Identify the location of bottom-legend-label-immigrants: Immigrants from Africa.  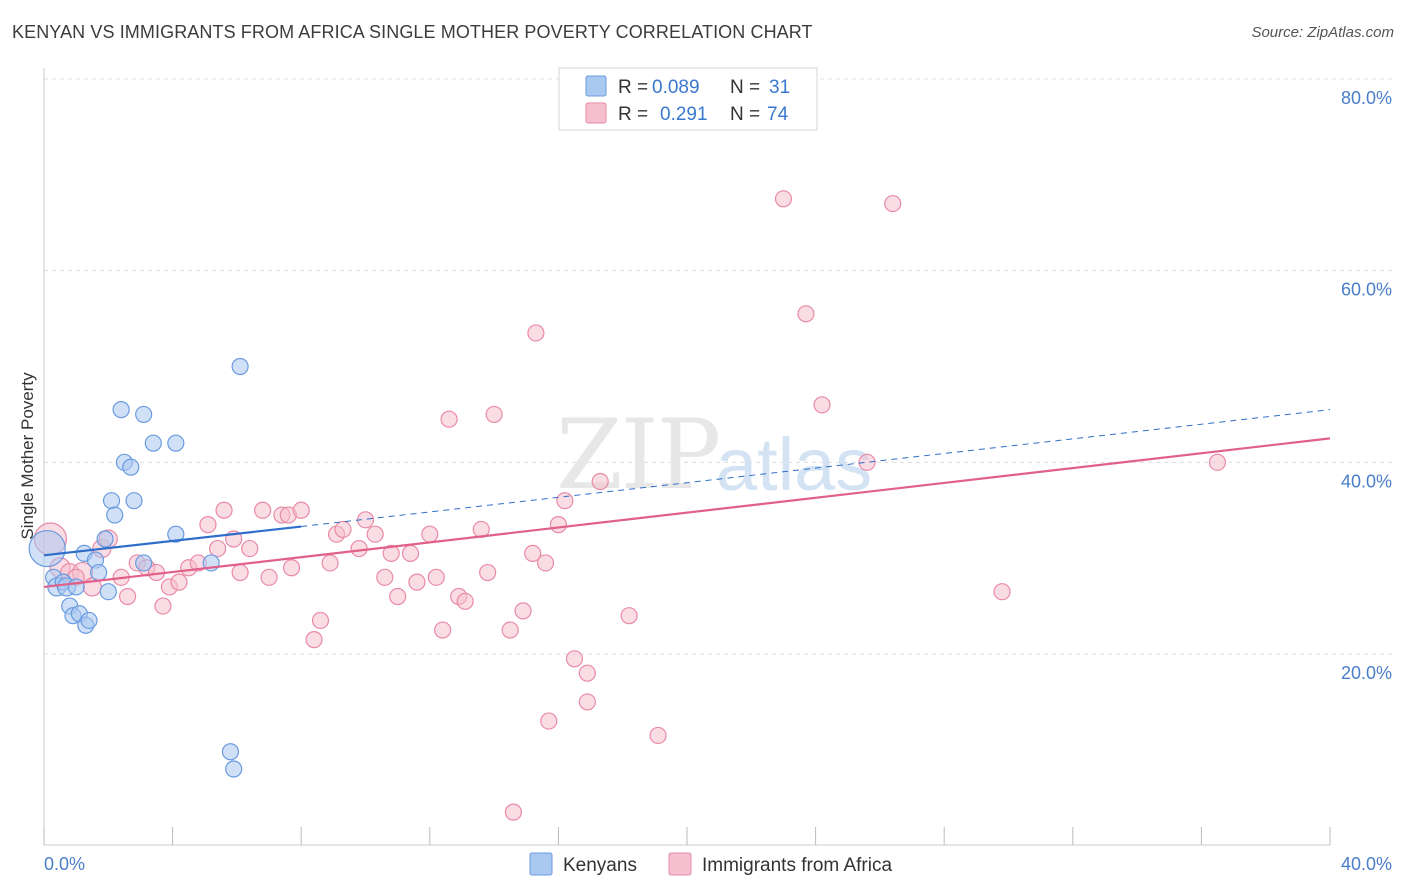
(797, 865).